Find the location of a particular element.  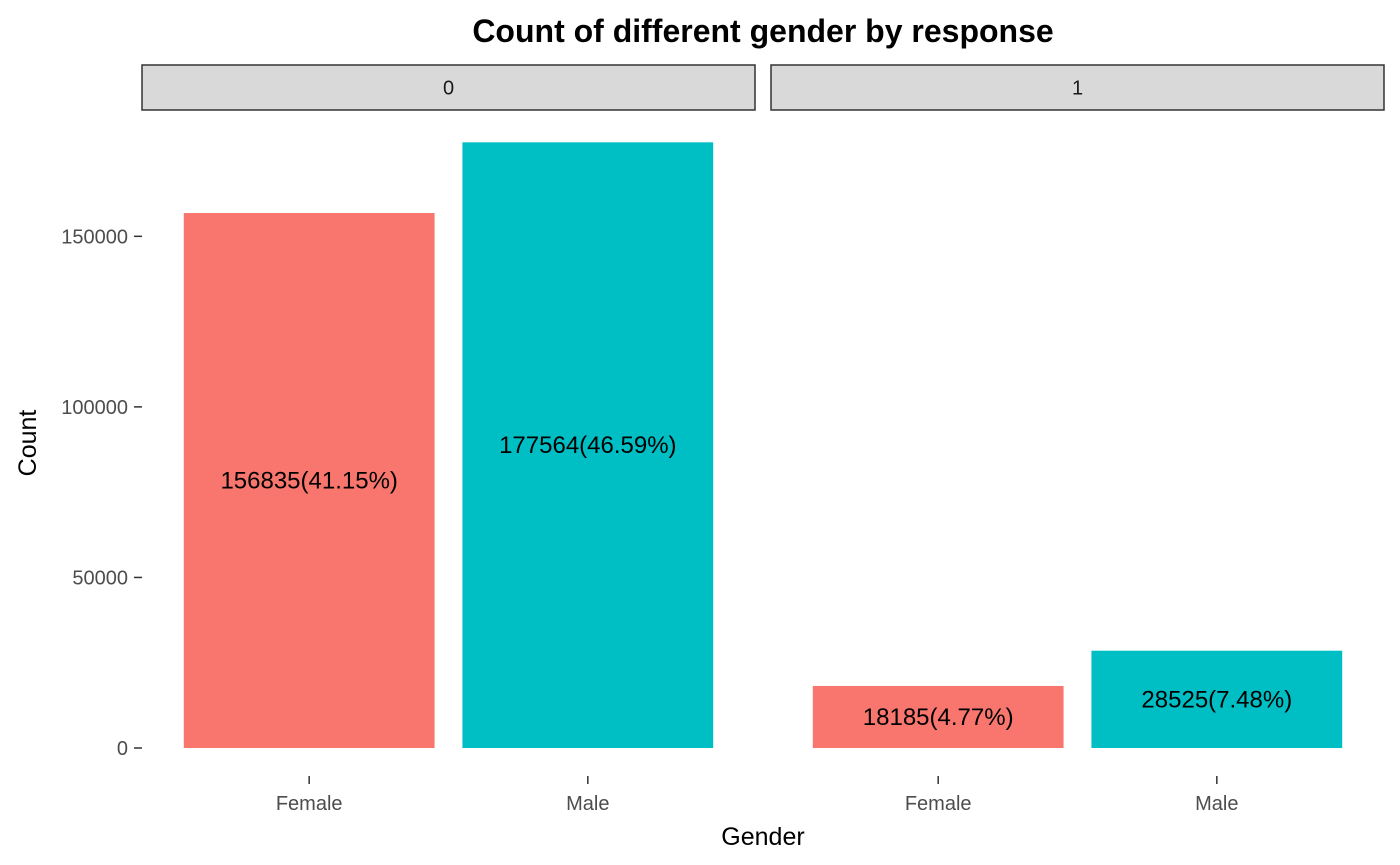

bar-data-label: 177564(46.59%) is located at coordinates (587, 445).